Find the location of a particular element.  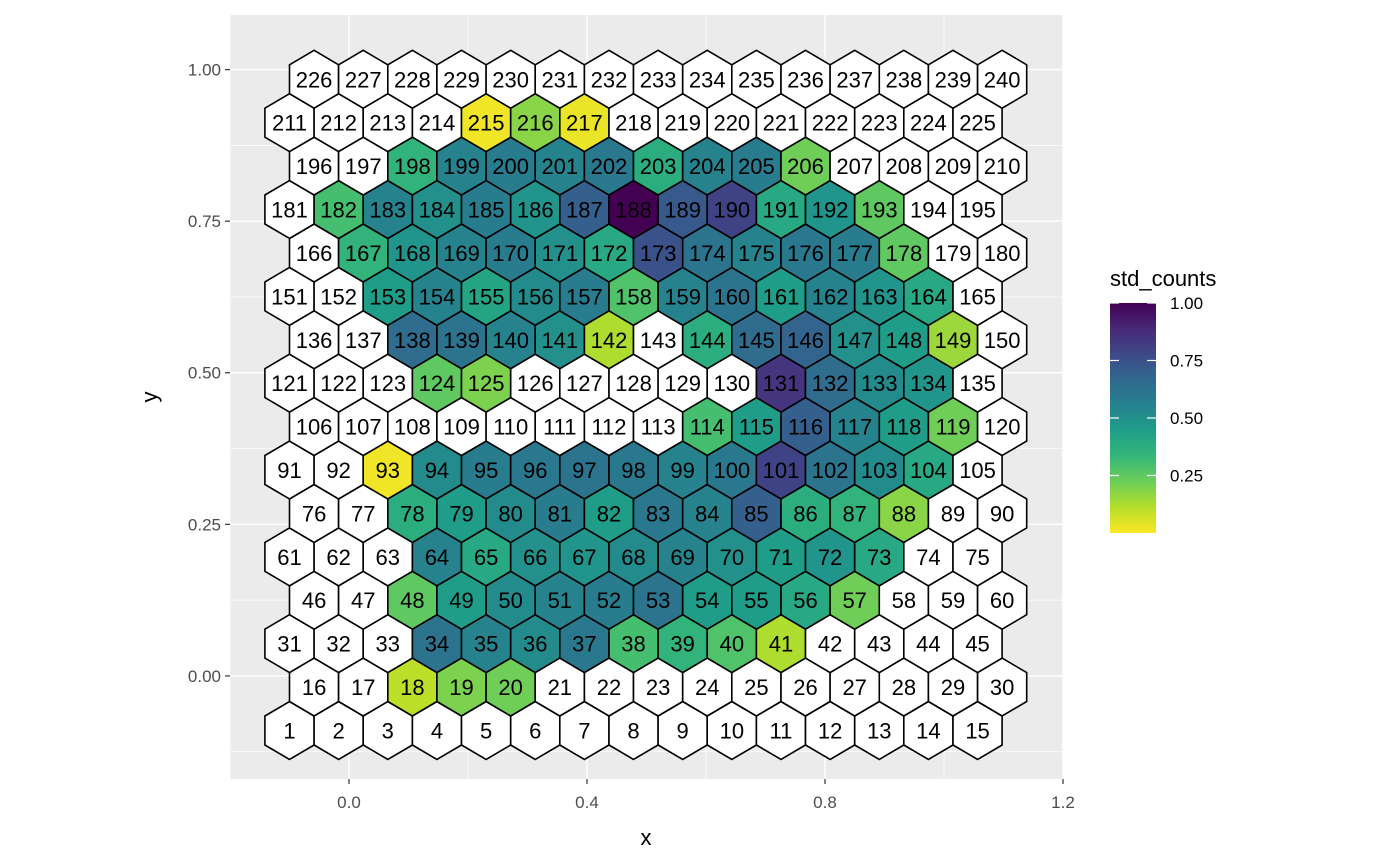

hex-cell-label: 43 is located at coordinates (879, 644).